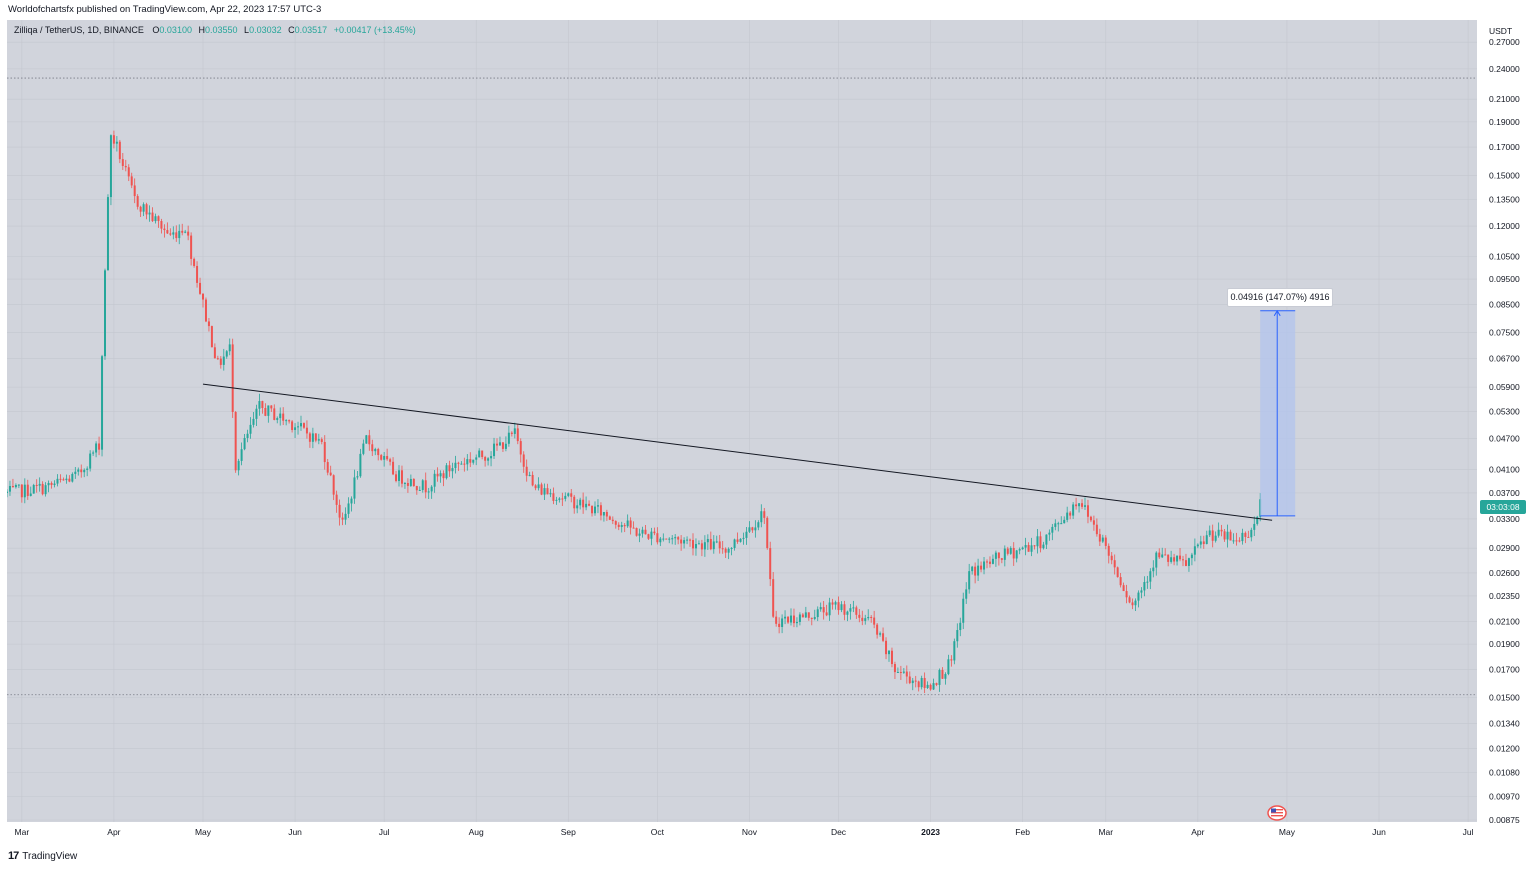 The image size is (1536, 869). I want to click on y-tick-label: 0.15000, so click(1504, 175).